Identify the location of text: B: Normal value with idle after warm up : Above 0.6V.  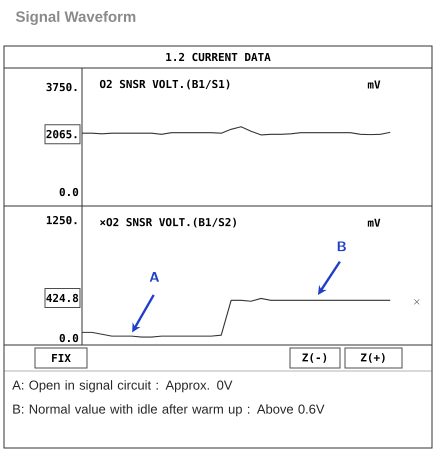
(168, 410).